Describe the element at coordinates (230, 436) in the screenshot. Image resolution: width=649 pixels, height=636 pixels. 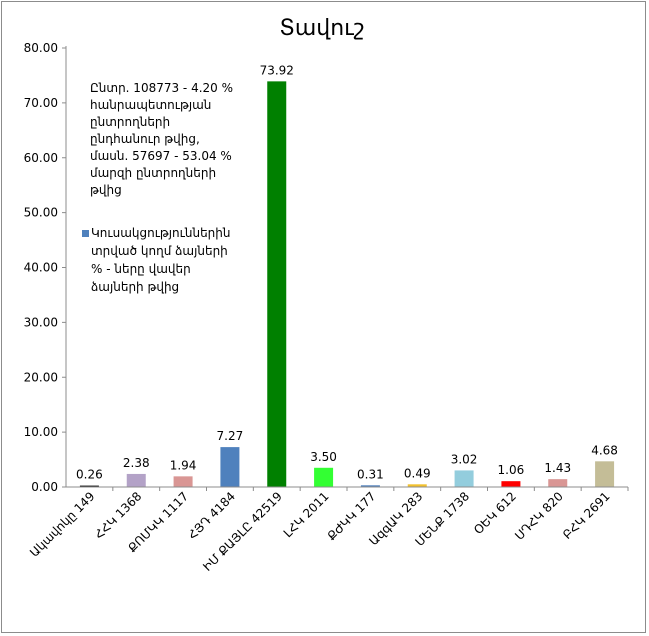
I see `data-label: 7.27` at that location.